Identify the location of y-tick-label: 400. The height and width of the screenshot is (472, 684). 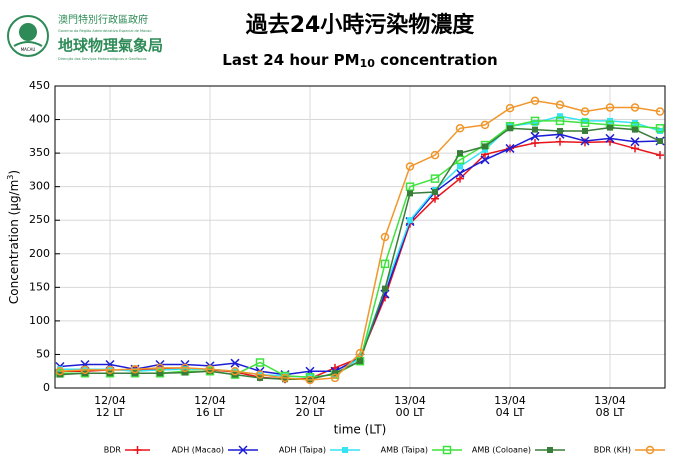
(39, 119).